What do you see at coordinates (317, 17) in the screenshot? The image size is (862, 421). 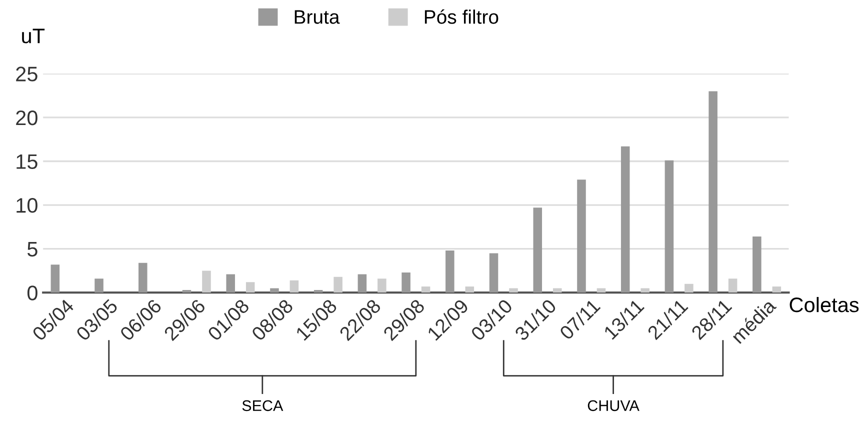 I see `legend-label: Bruta` at bounding box center [317, 17].